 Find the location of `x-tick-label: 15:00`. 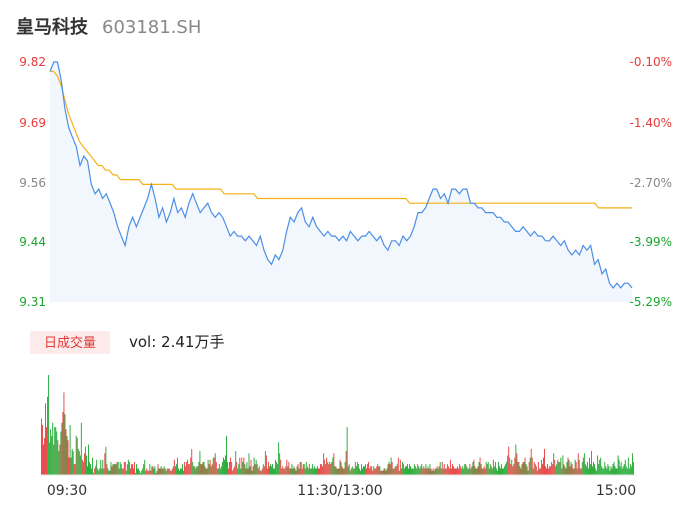

x-tick-label: 15:00 is located at coordinates (616, 491).